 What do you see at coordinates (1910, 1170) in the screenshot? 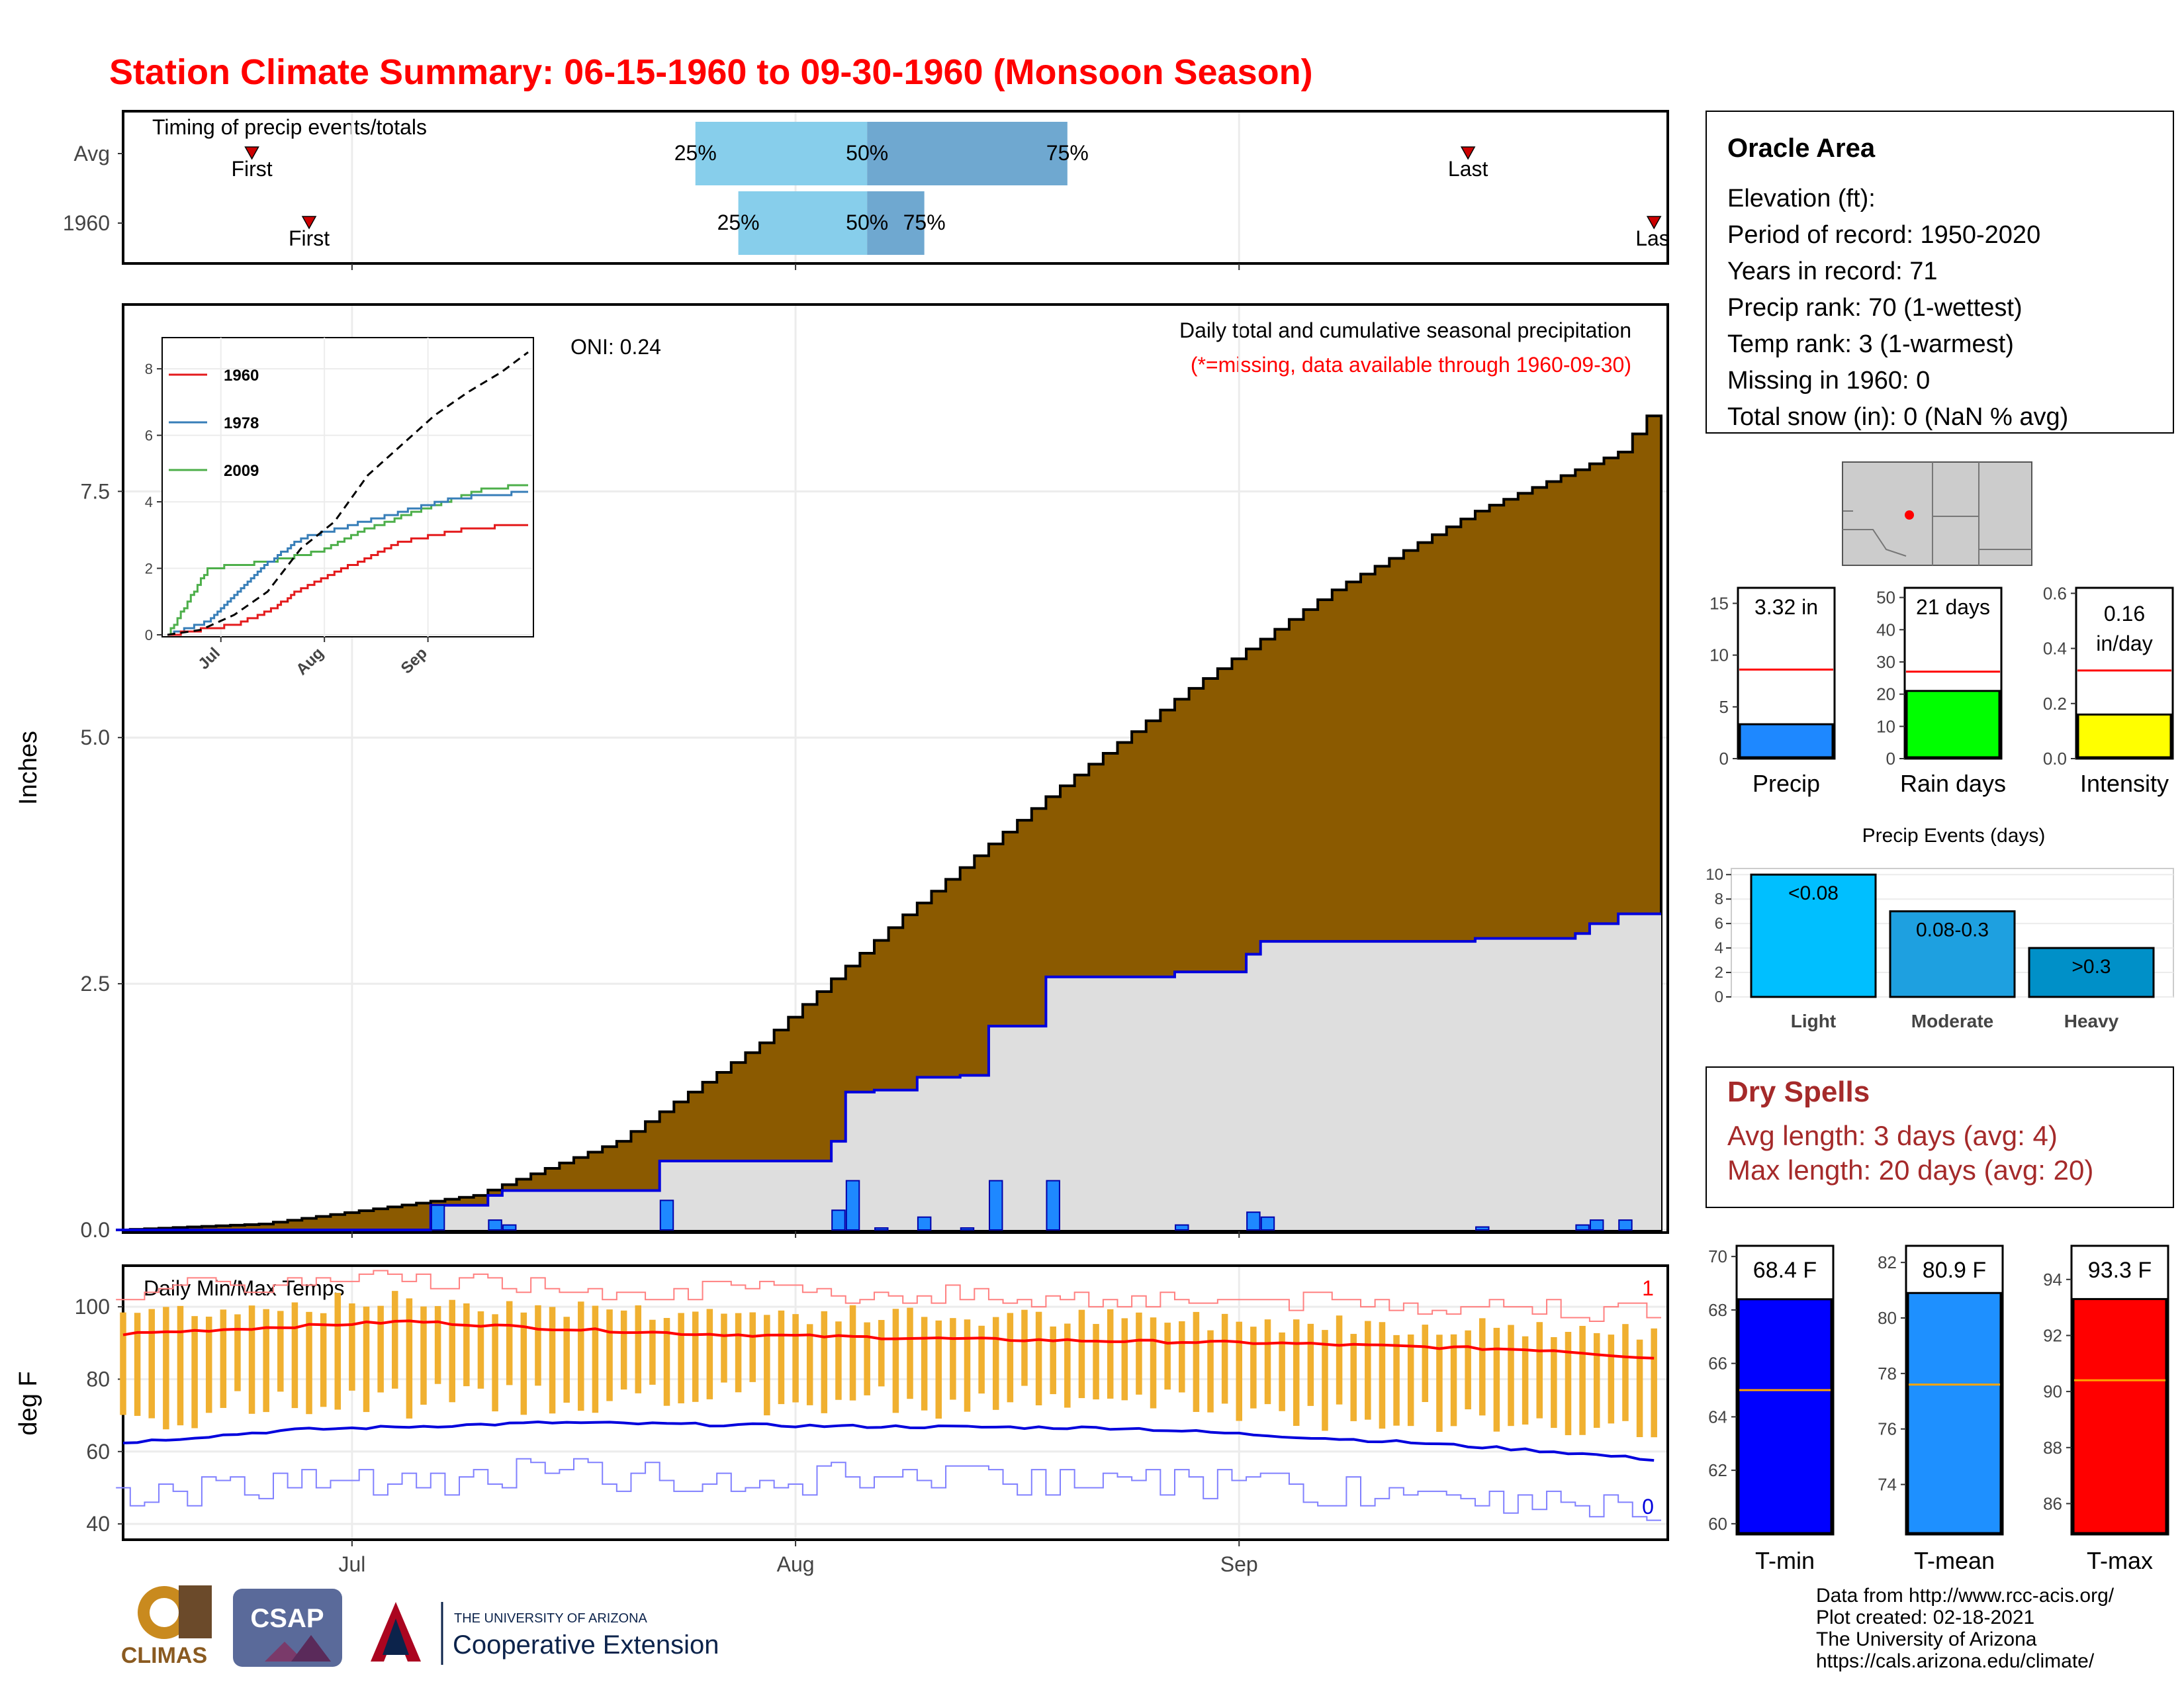
I see `dry-spells-max: Max length: 20 days (avg: 20)` at bounding box center [1910, 1170].